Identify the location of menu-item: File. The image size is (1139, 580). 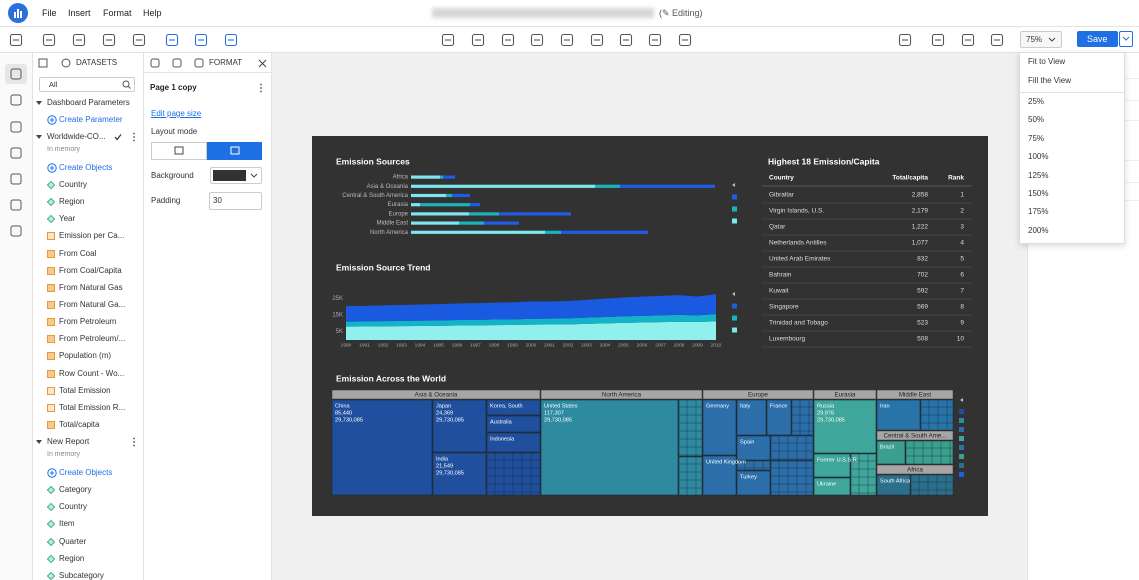
(49, 13).